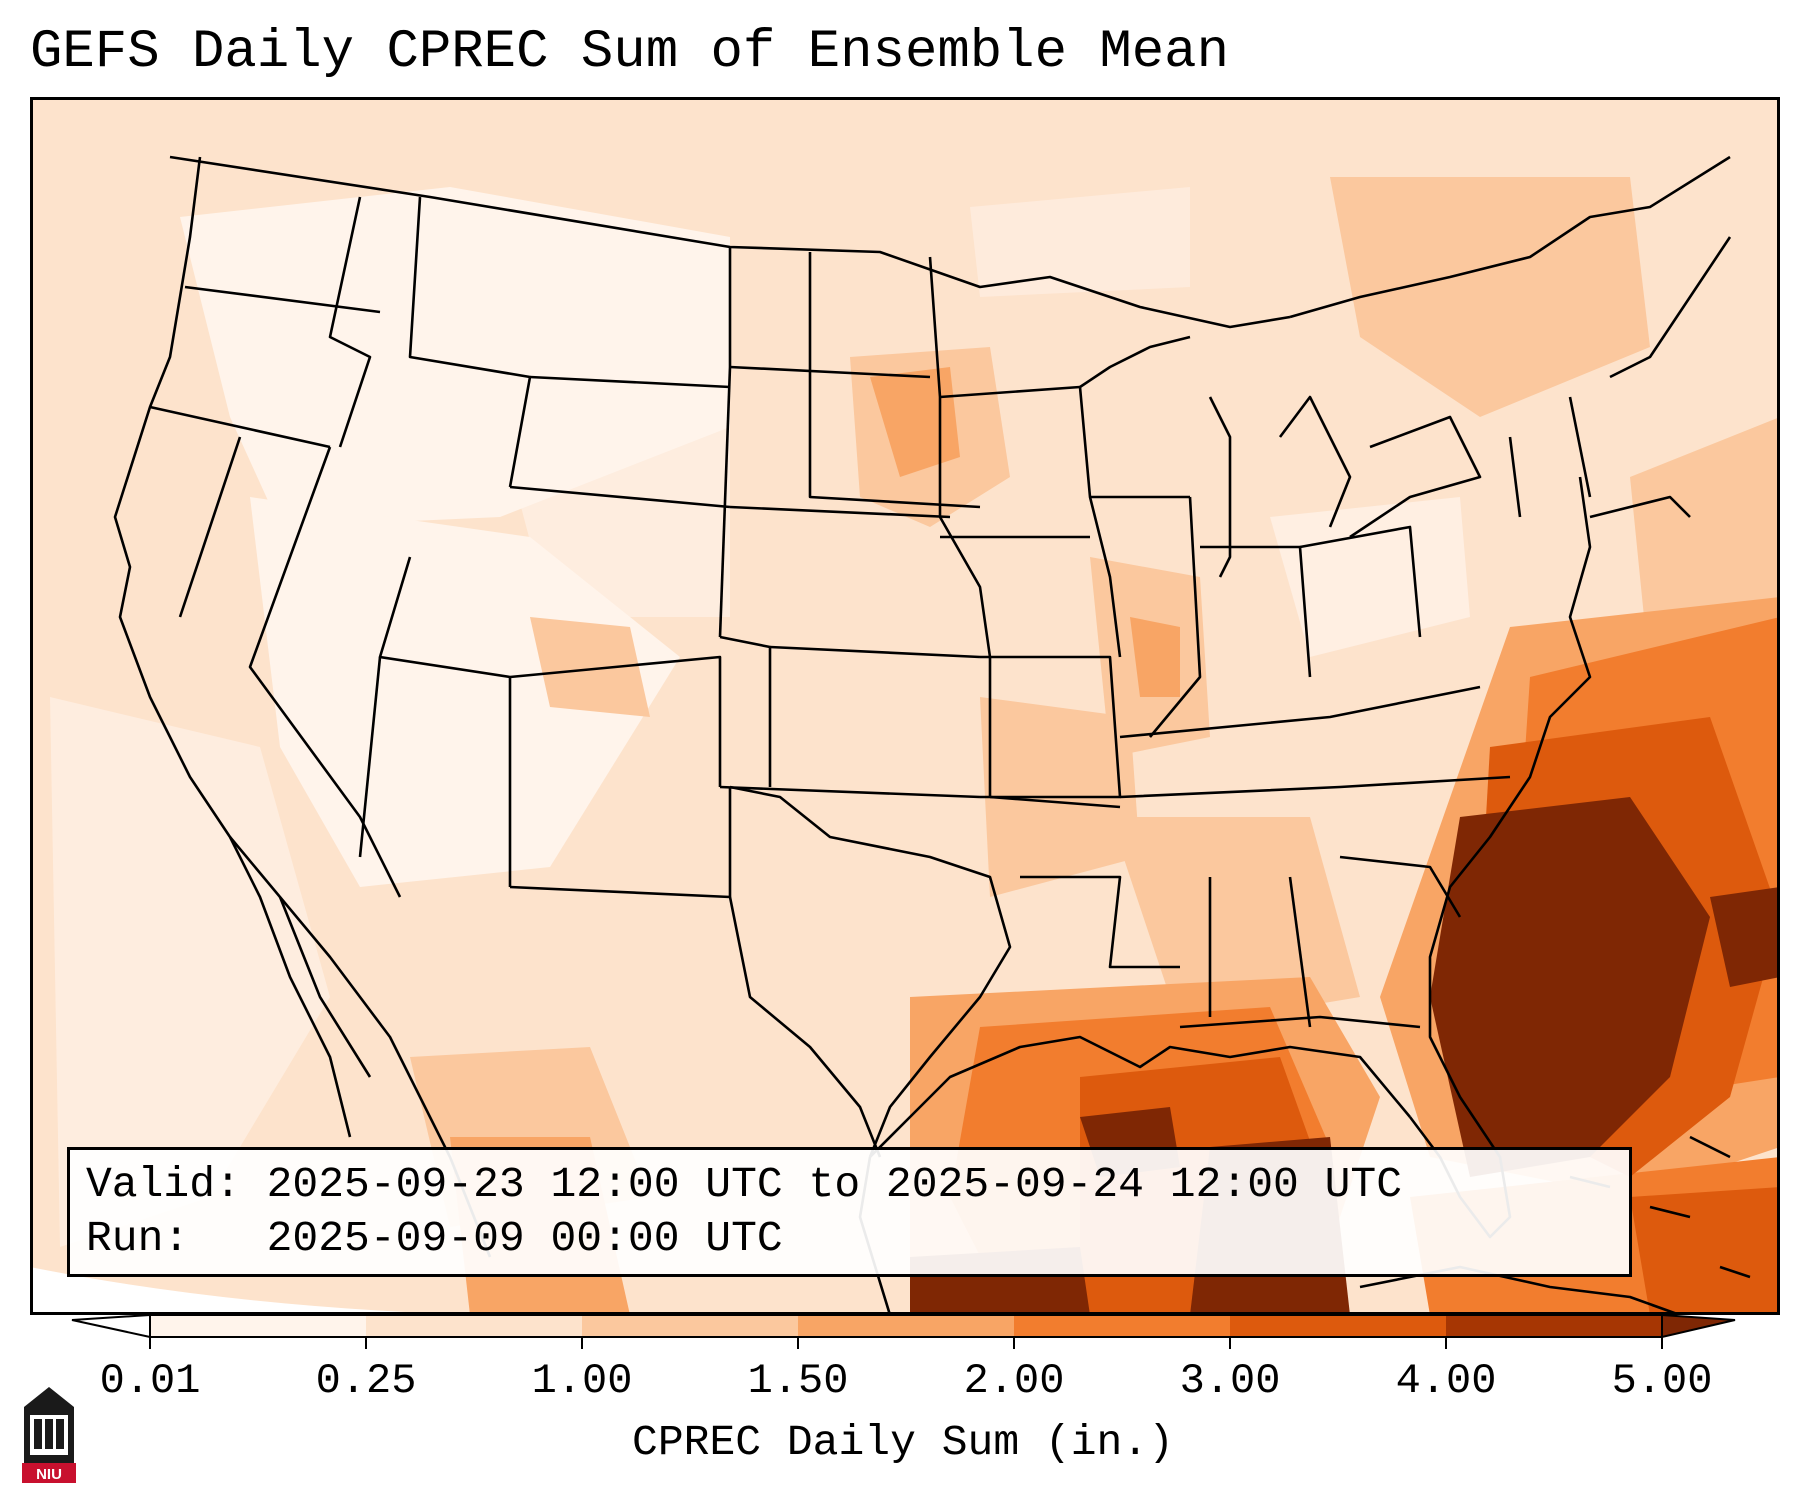 The width and height of the screenshot is (1803, 1500). What do you see at coordinates (1446, 1381) in the screenshot?
I see `colorbar-tick-label: 4.00` at bounding box center [1446, 1381].